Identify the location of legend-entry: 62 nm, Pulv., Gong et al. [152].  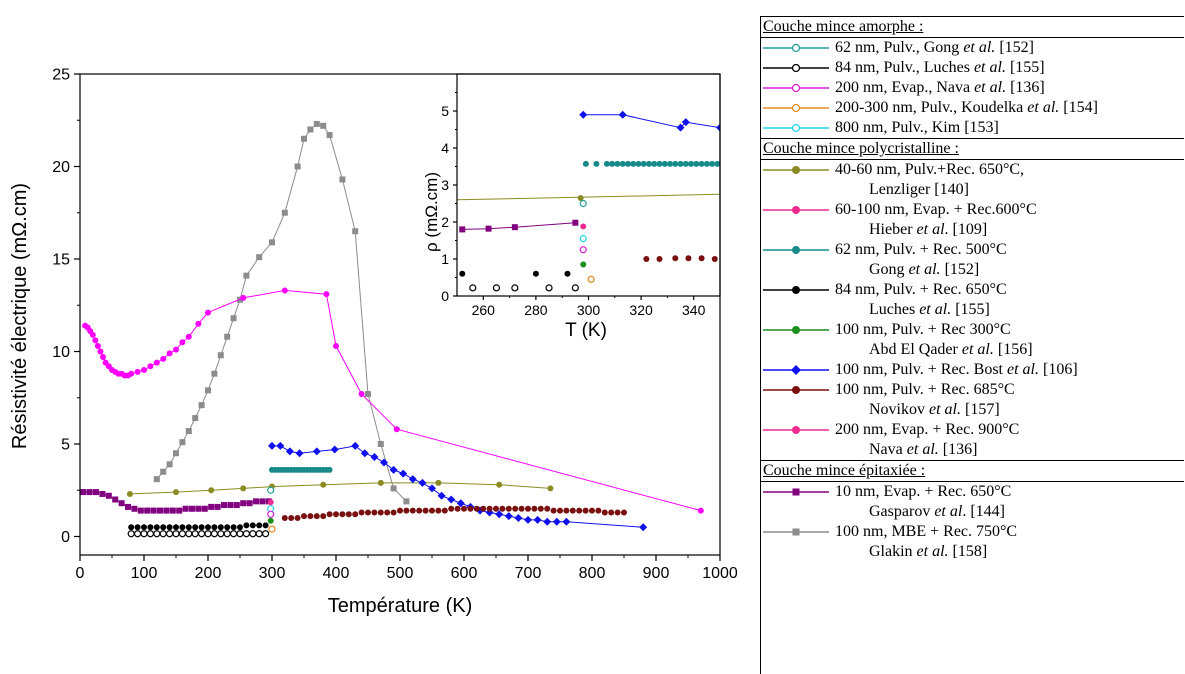
(972, 48).